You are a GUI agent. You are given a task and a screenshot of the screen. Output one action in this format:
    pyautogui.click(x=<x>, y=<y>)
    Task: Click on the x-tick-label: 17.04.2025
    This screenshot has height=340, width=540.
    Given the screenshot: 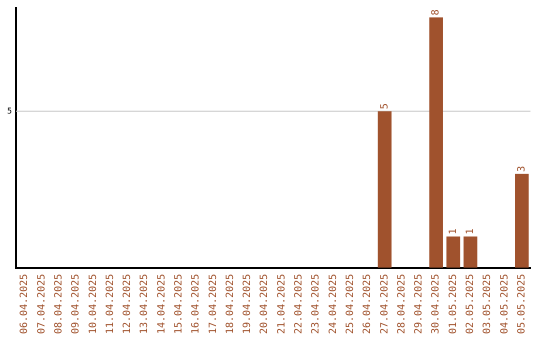 What is the action you would take?
    pyautogui.click(x=213, y=304)
    